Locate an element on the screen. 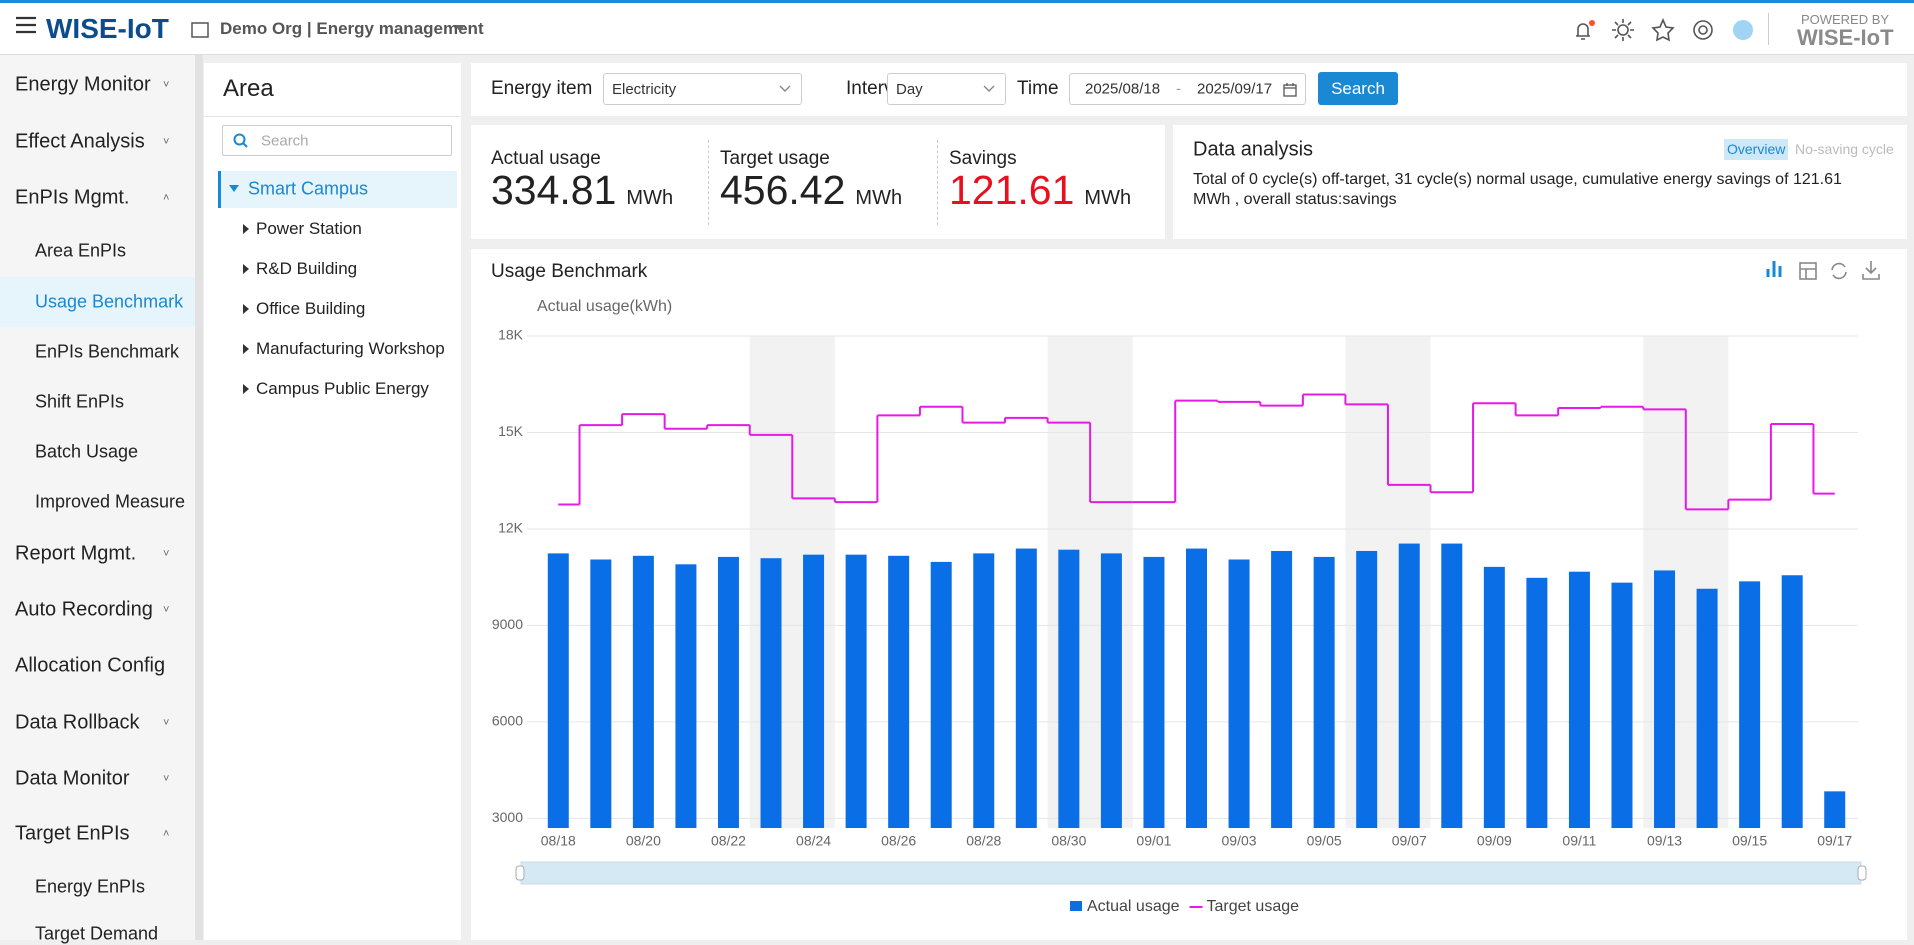 The image size is (1914, 945). chart-tools is located at coordinates (1823, 270).